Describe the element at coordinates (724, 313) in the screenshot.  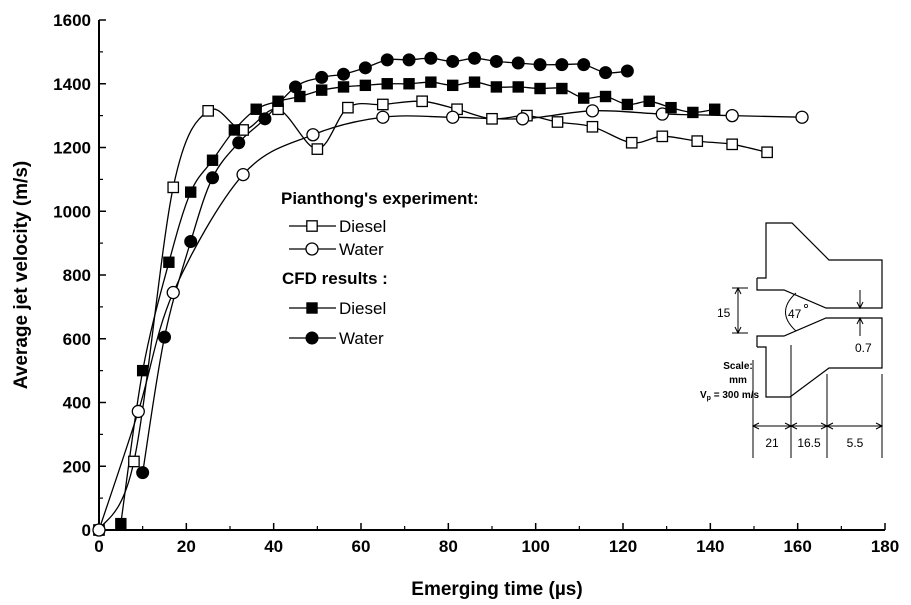
I see `dim-15-label: 15` at that location.